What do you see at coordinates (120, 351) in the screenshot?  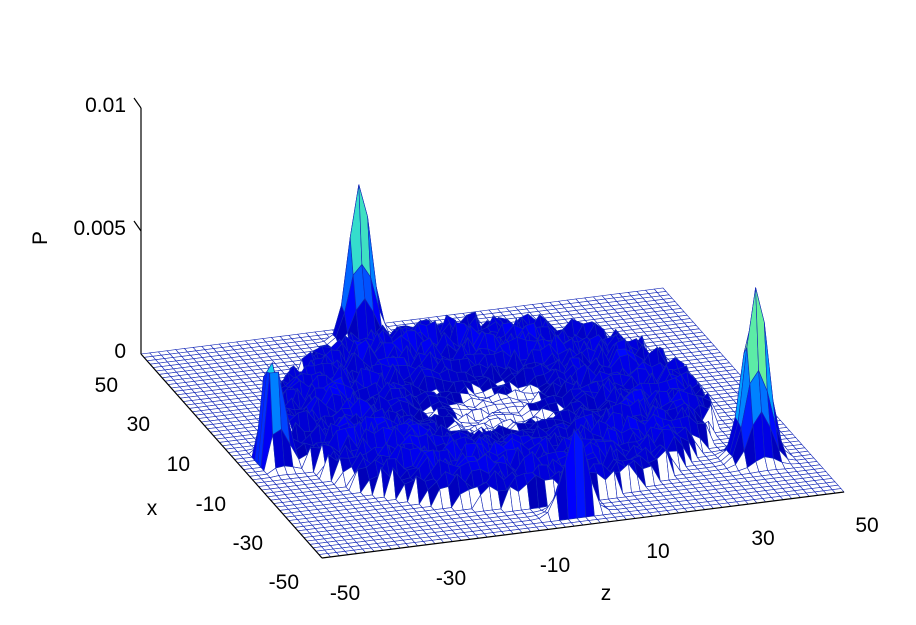 I see `z-tick-label: 0` at bounding box center [120, 351].